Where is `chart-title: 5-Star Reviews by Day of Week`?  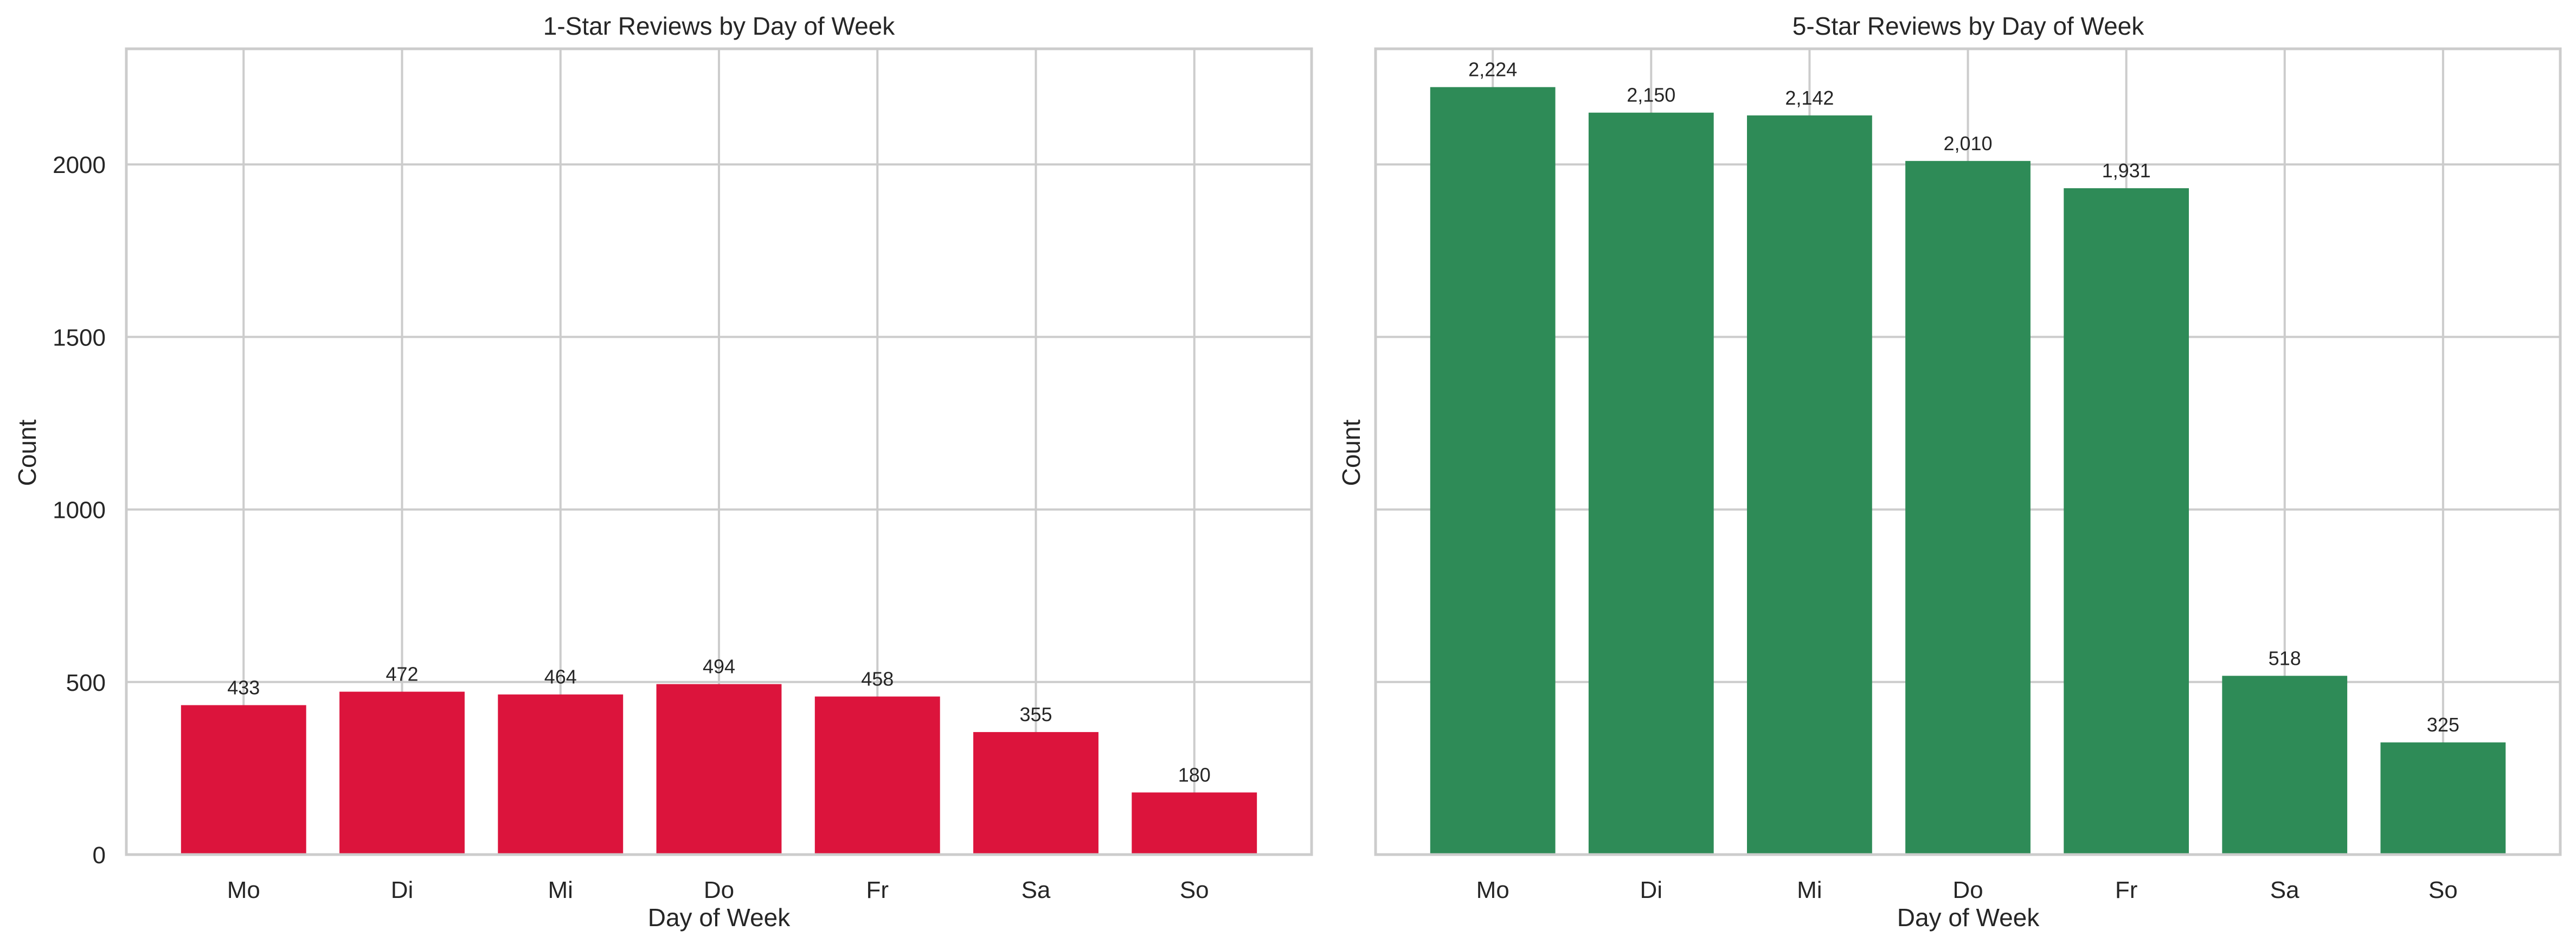
chart-title: 5-Star Reviews by Day of Week is located at coordinates (1968, 26).